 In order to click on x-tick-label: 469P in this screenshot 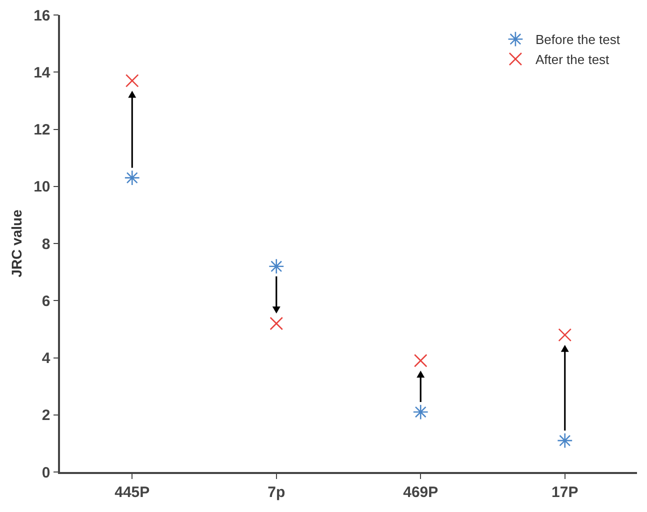, I will do `click(420, 492)`.